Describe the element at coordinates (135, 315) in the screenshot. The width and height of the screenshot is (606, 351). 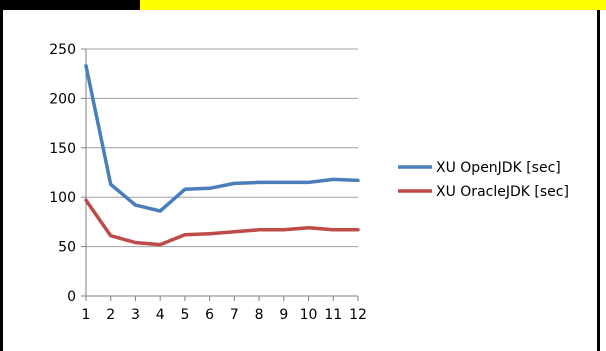
I see `x-tick-label: 3` at that location.